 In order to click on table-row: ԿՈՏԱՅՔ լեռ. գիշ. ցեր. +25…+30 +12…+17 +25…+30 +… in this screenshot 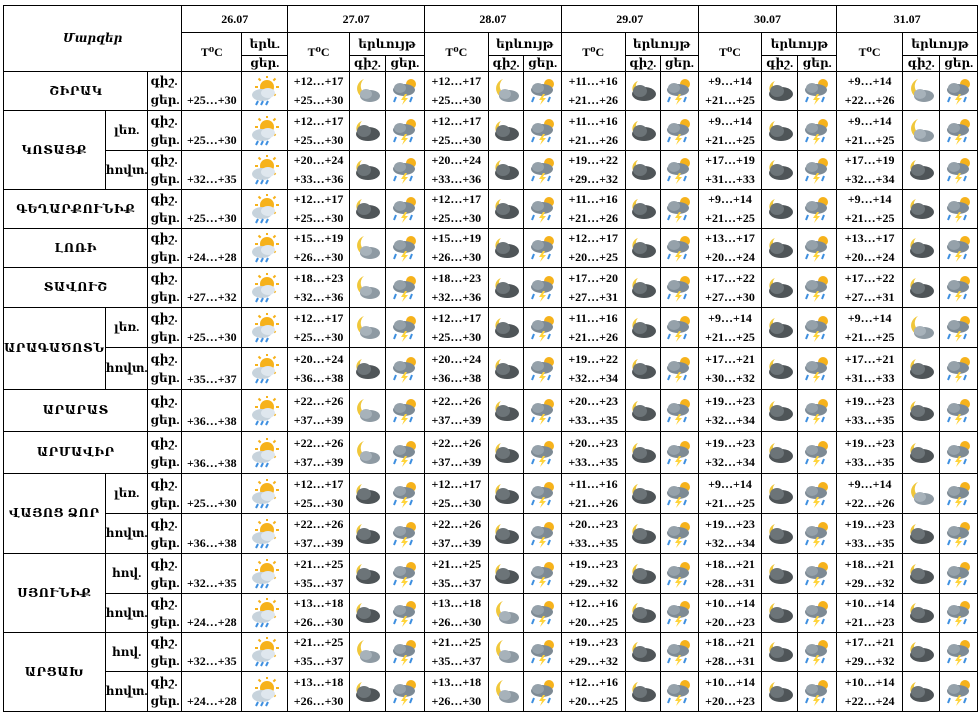, I will do `click(490, 150)`.